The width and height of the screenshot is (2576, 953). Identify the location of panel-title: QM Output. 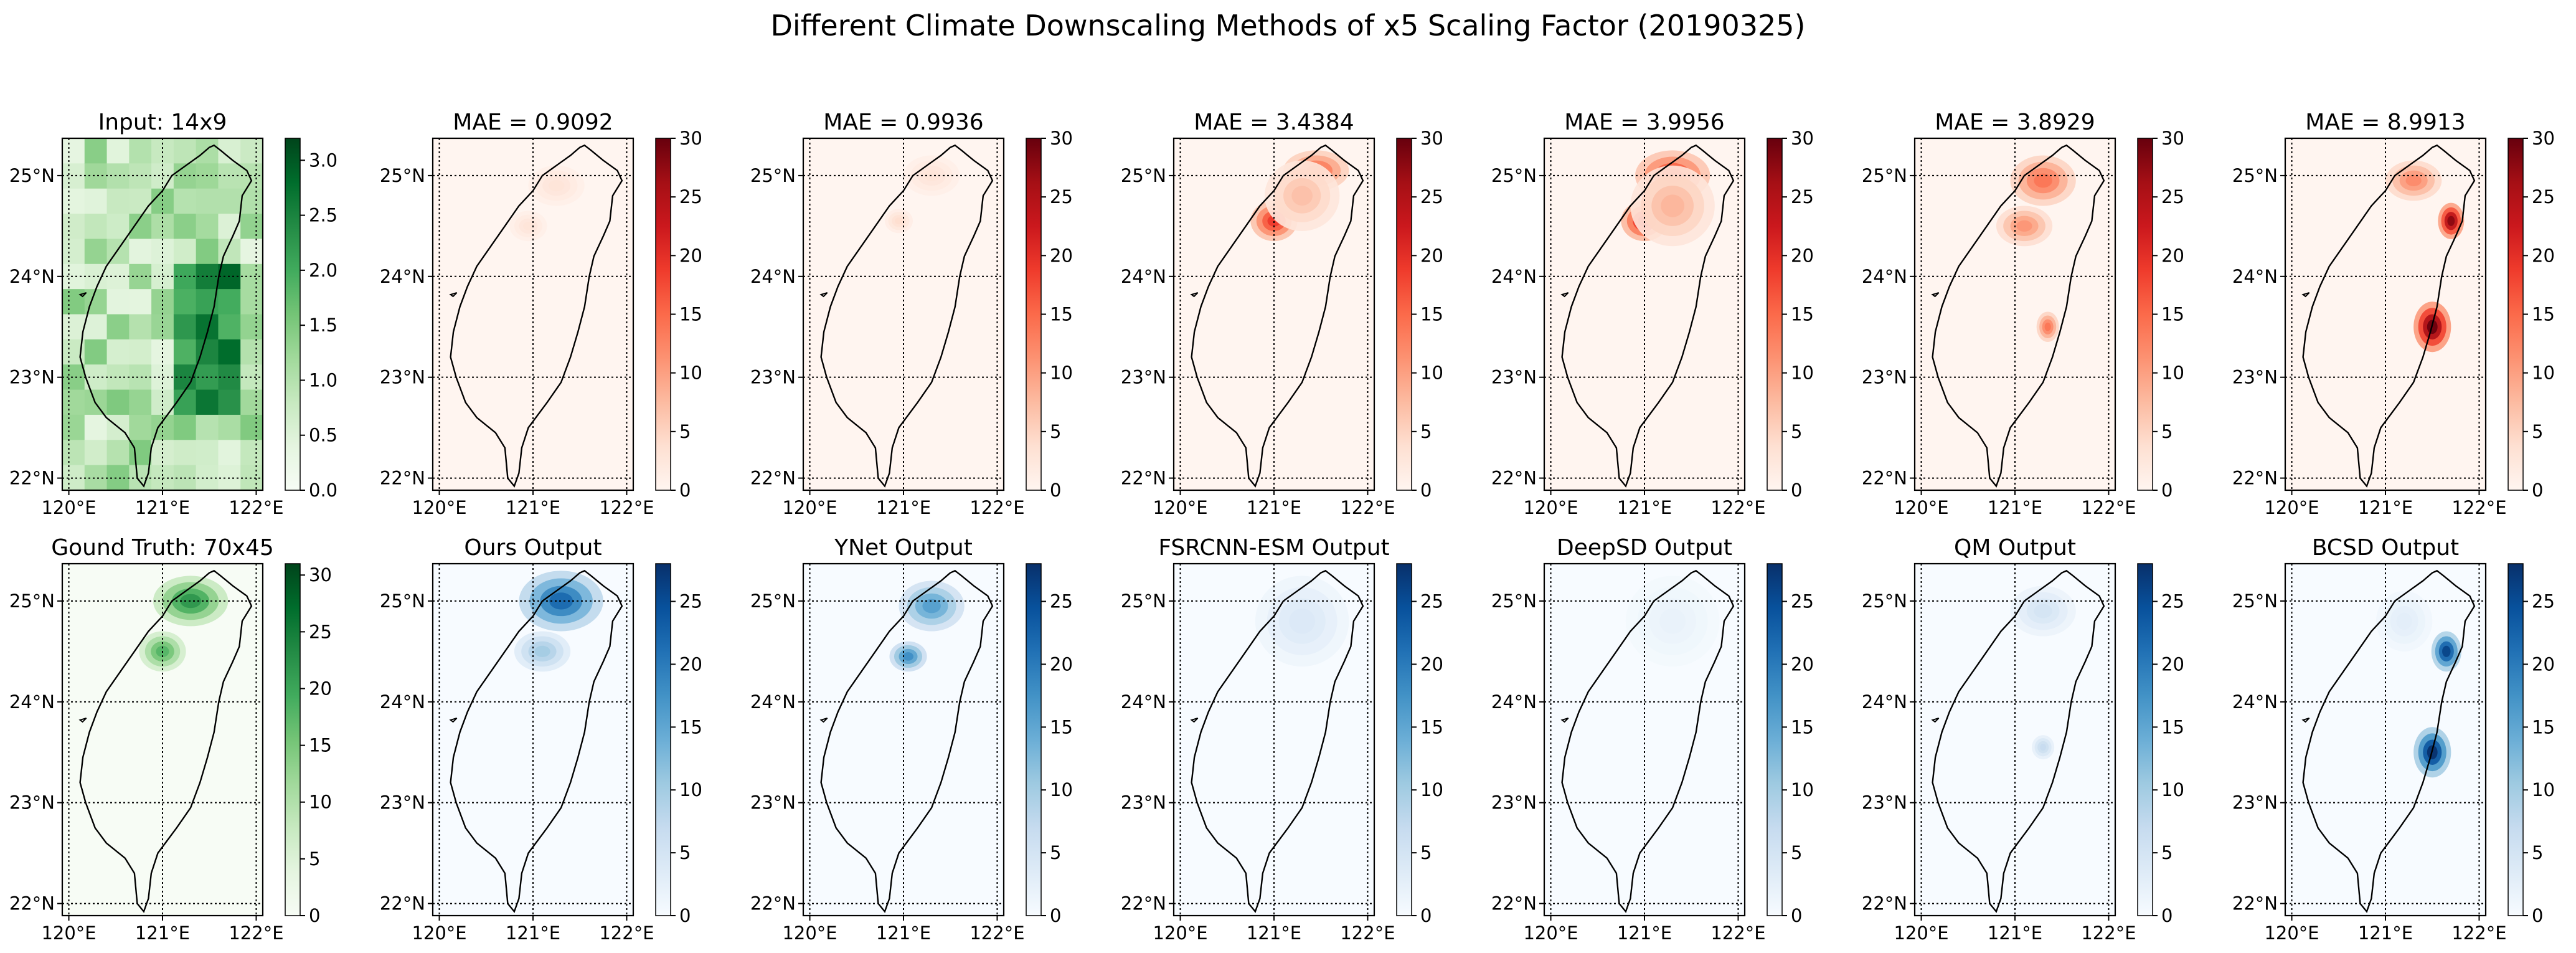
(2015, 548).